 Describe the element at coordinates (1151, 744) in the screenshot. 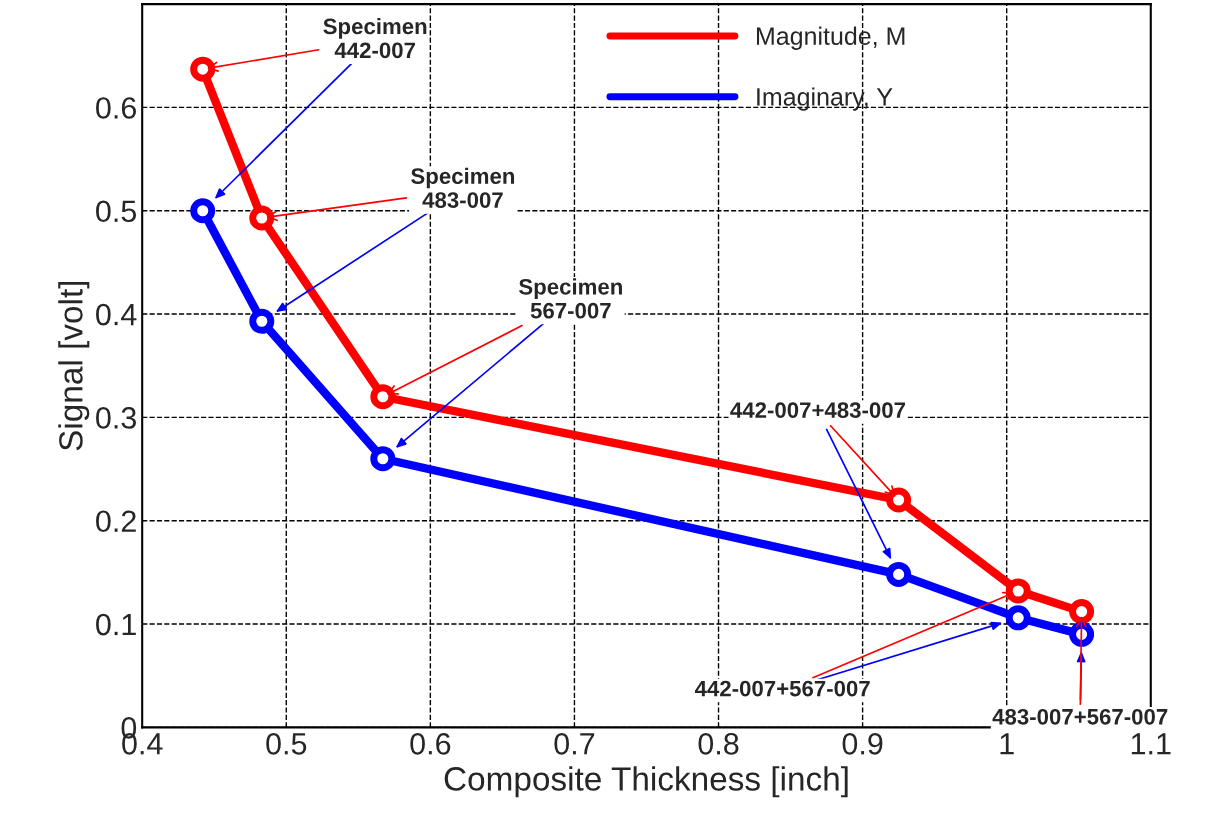

I see `x-tick-label: 1.1` at that location.